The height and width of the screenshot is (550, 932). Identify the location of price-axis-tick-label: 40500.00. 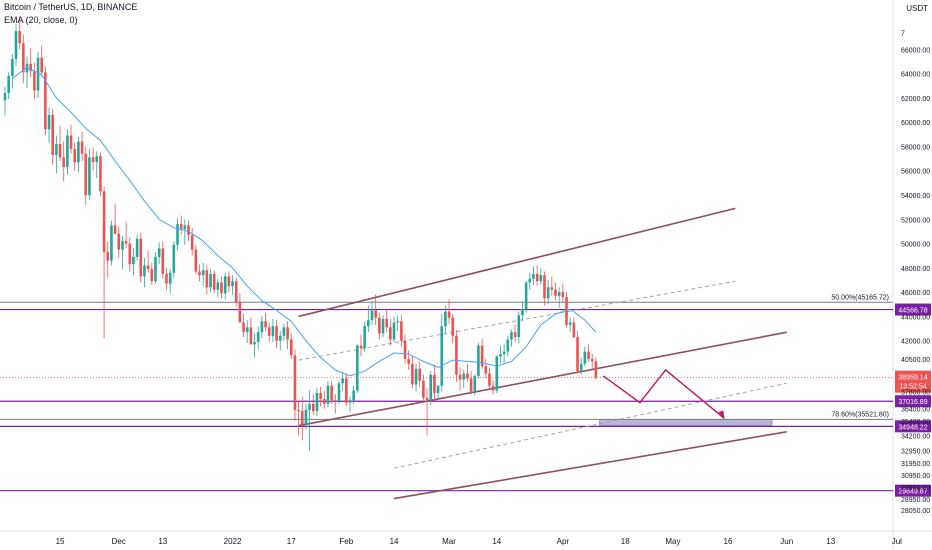
(915, 360).